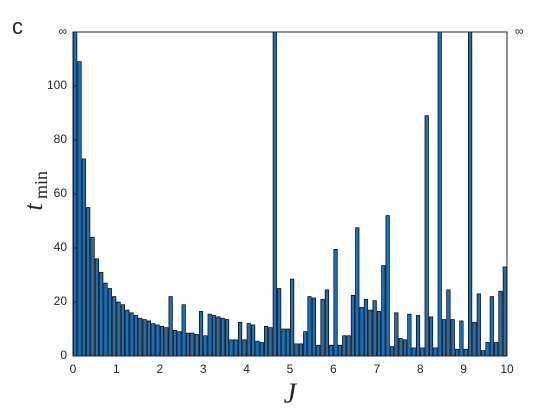 This screenshot has width=560, height=420. I want to click on x-tick-label: 10, so click(507, 369).